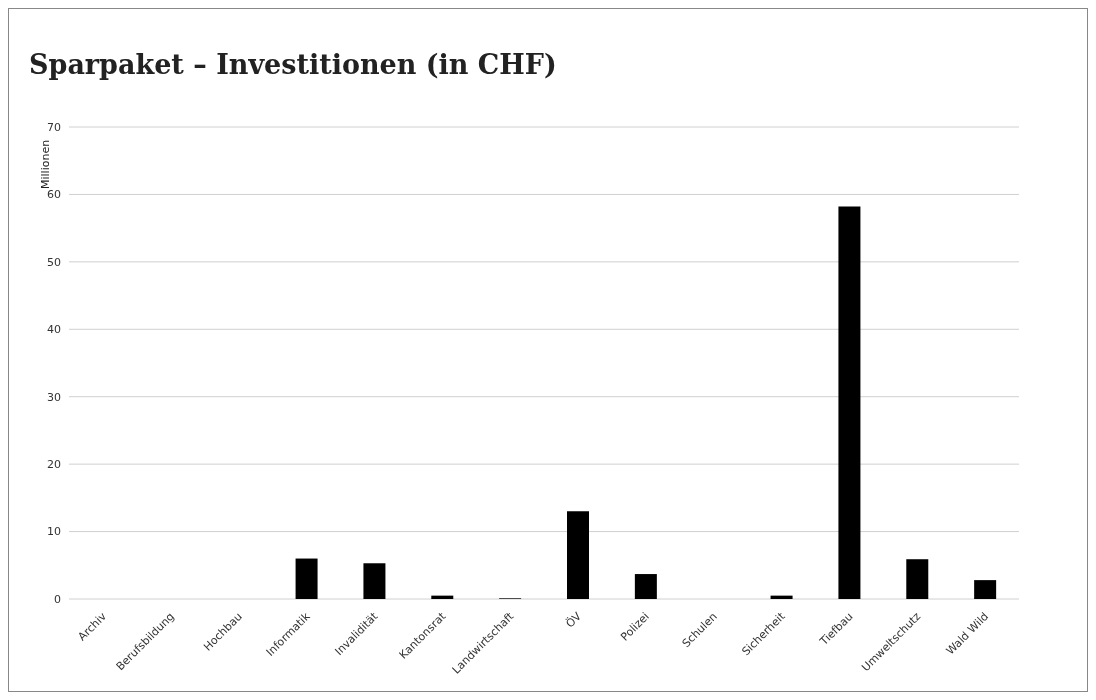  Describe the element at coordinates (54, 465) in the screenshot. I see `y-tick-label: 20` at that location.